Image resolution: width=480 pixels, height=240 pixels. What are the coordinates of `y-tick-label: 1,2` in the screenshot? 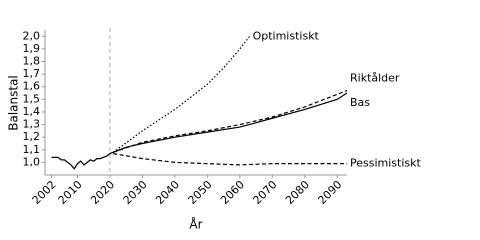 It's located at (32, 136).